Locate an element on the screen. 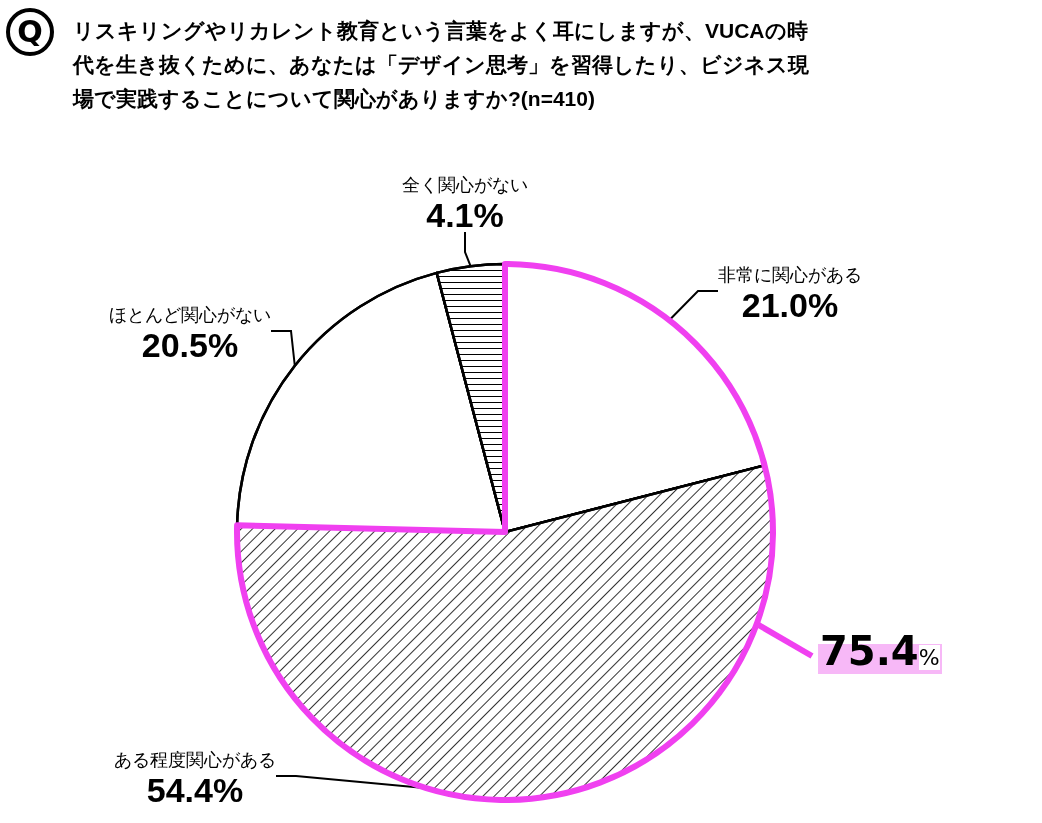 Image resolution: width=1042 pixels, height=823 pixels. data-label: 4.1% is located at coordinates (465, 215).